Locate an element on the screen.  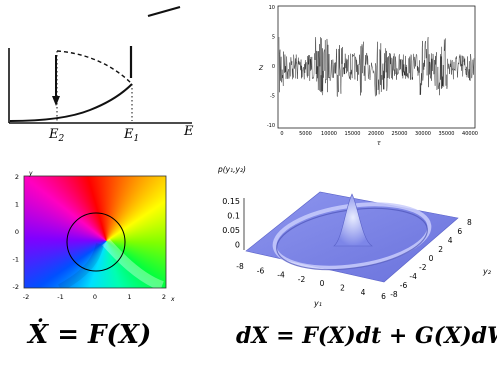
y-axis-label: Z is located at coordinates (261, 68).